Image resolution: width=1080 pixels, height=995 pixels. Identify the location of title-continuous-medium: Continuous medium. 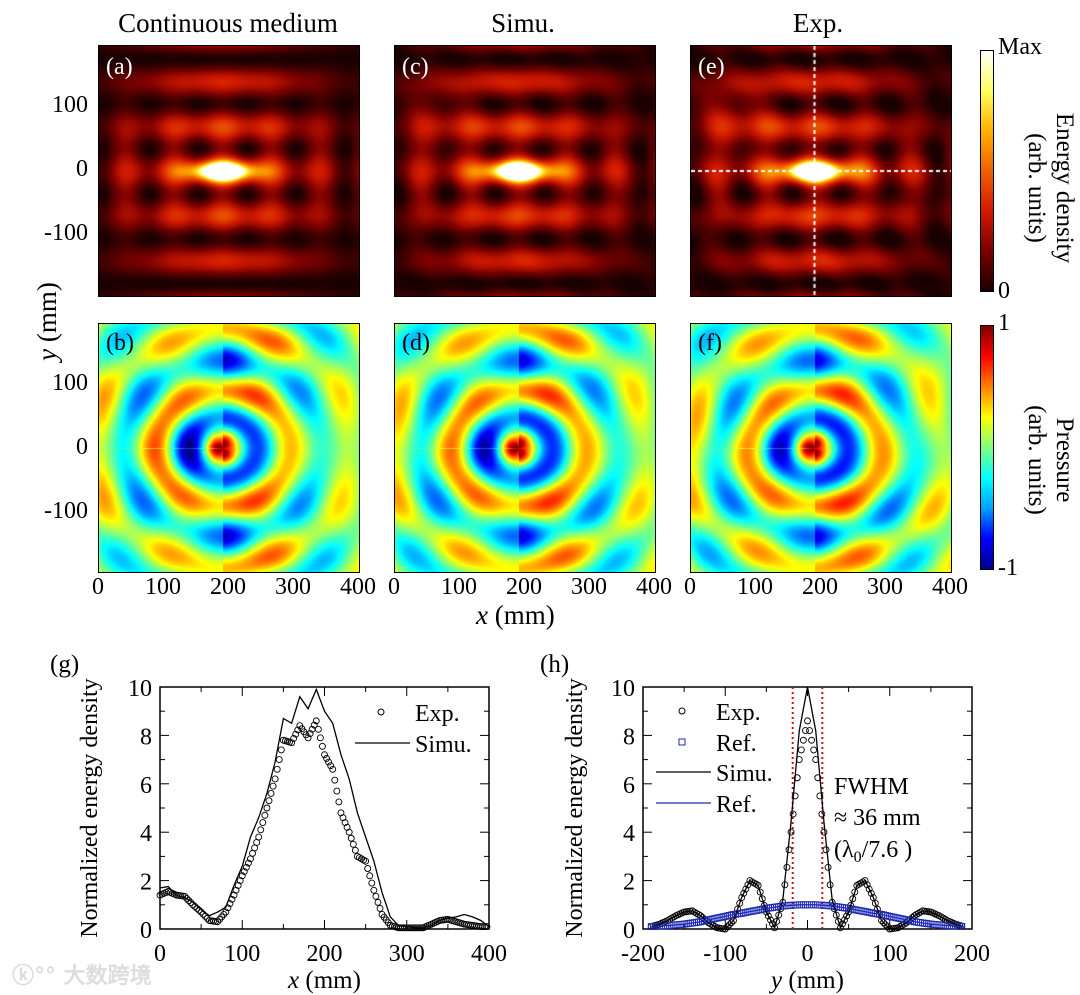
(228, 23).